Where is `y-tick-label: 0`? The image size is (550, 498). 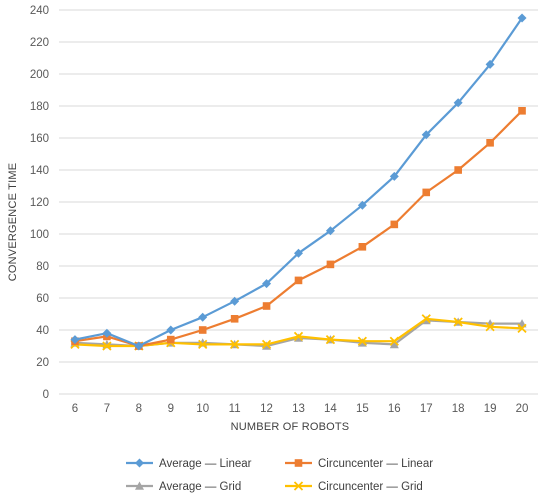
y-tick-label: 0 is located at coordinates (46, 395).